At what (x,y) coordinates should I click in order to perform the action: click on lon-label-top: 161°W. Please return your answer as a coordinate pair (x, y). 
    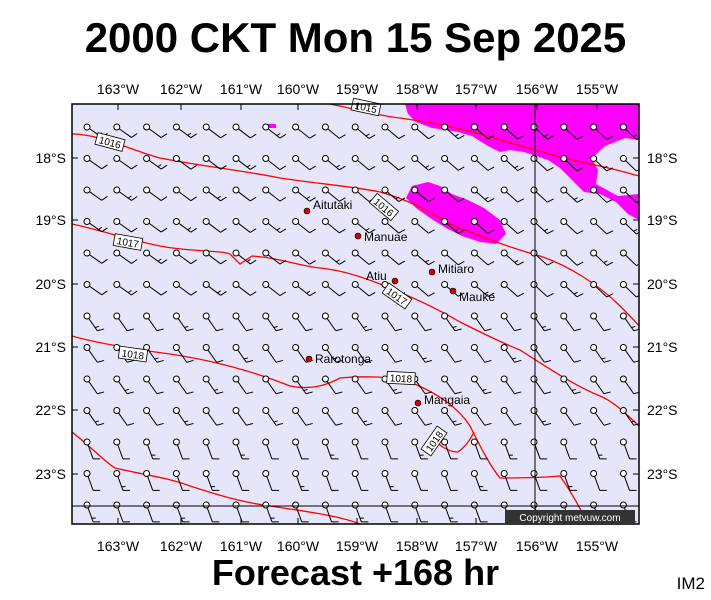
    Looking at the image, I should click on (241, 89).